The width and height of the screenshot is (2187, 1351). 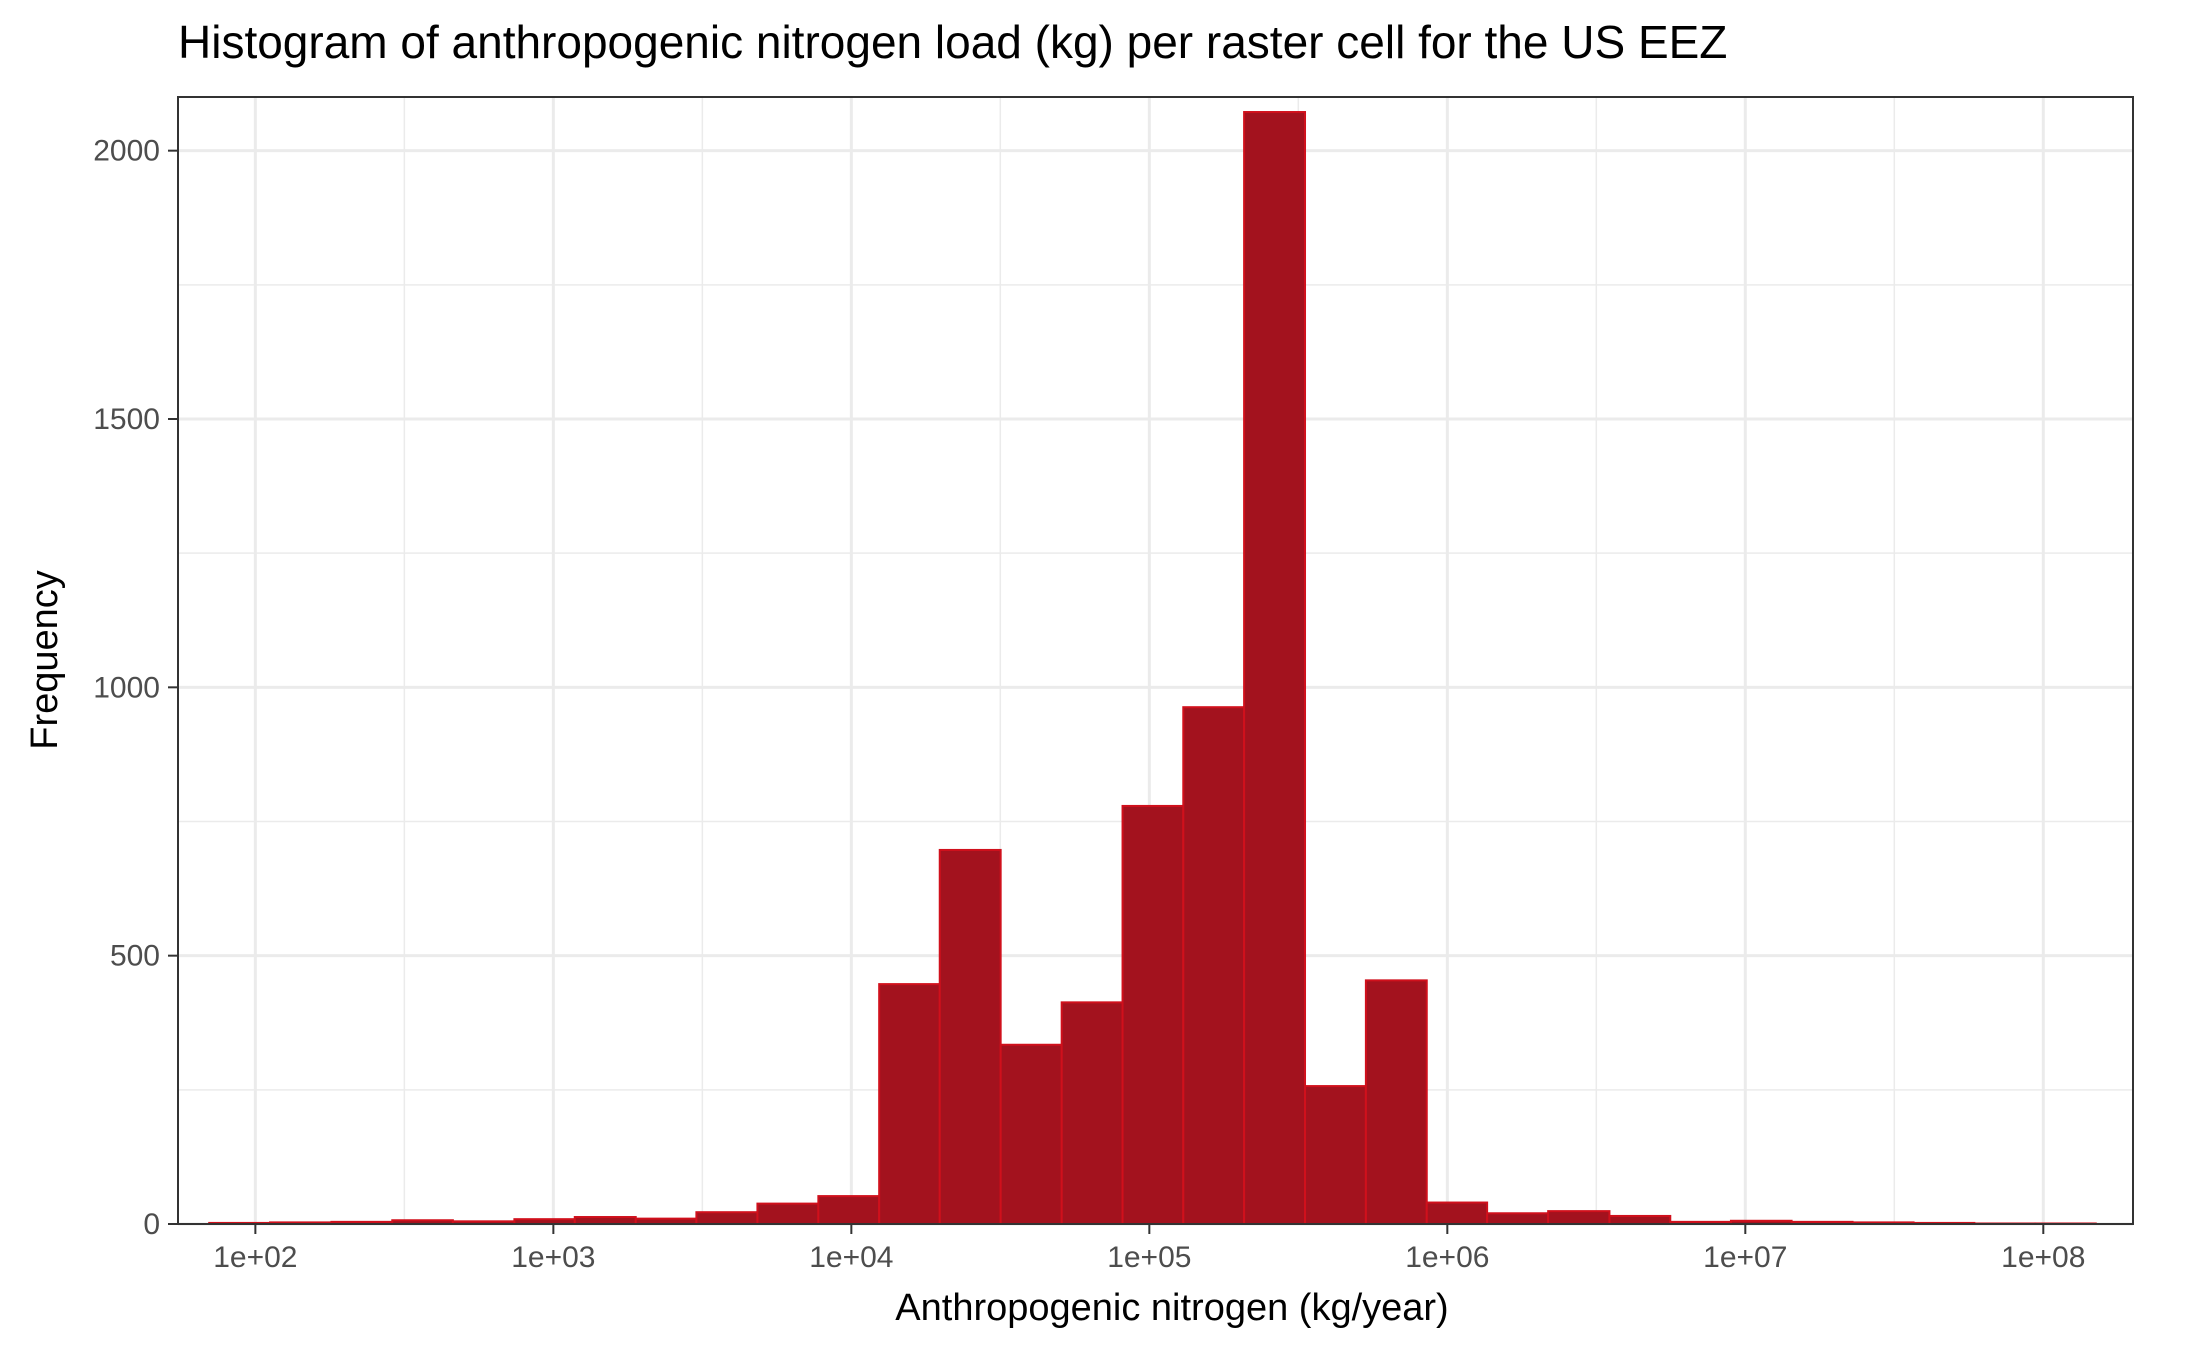 What do you see at coordinates (1745, 1257) in the screenshot?
I see `x-tick-label: 1e+07` at bounding box center [1745, 1257].